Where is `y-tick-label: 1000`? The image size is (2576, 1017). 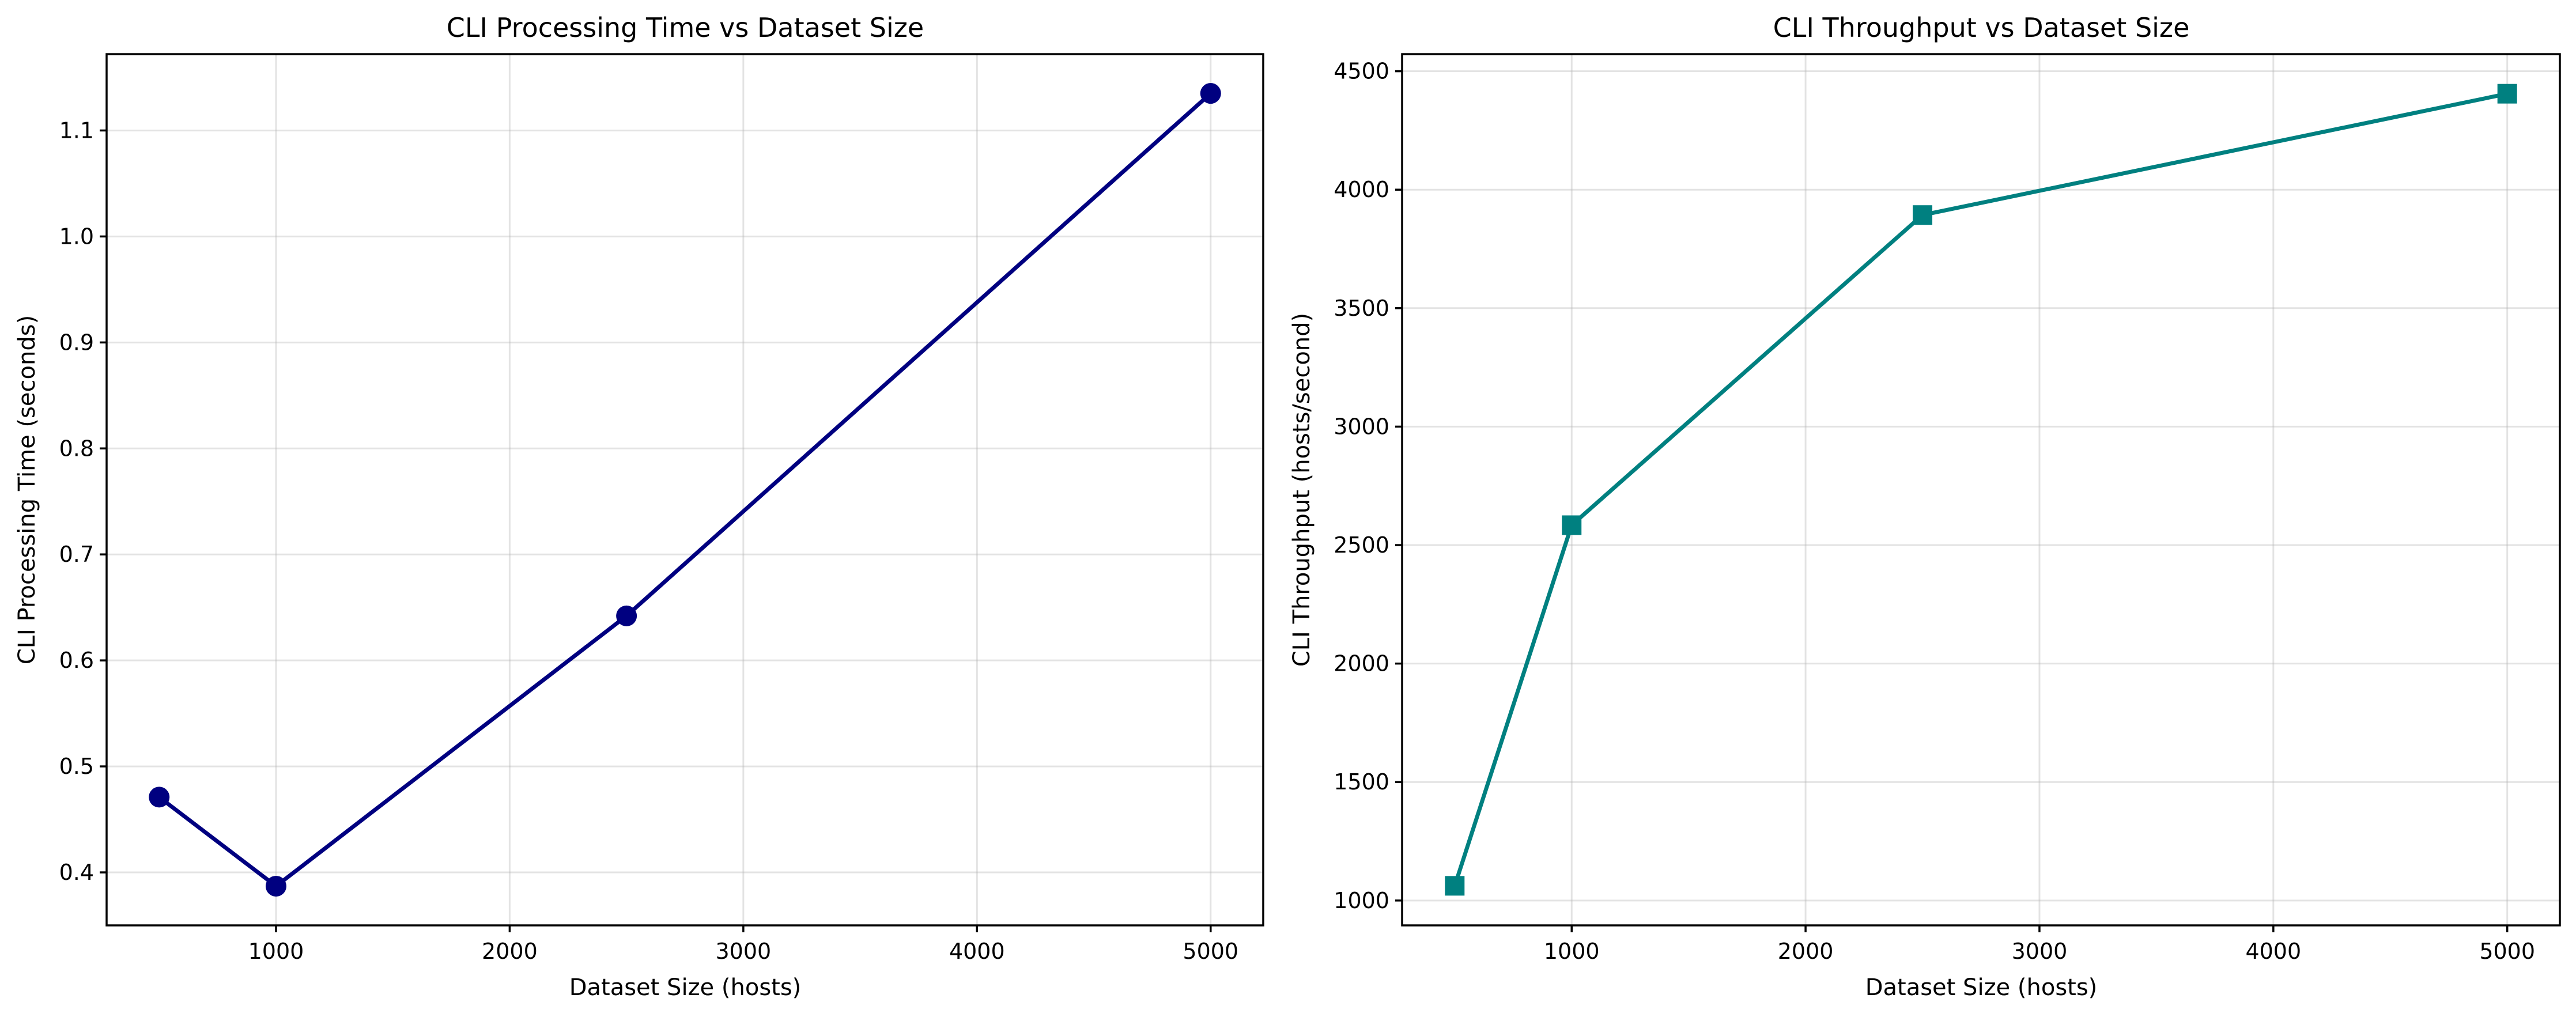
y-tick-label: 1000 is located at coordinates (1361, 900).